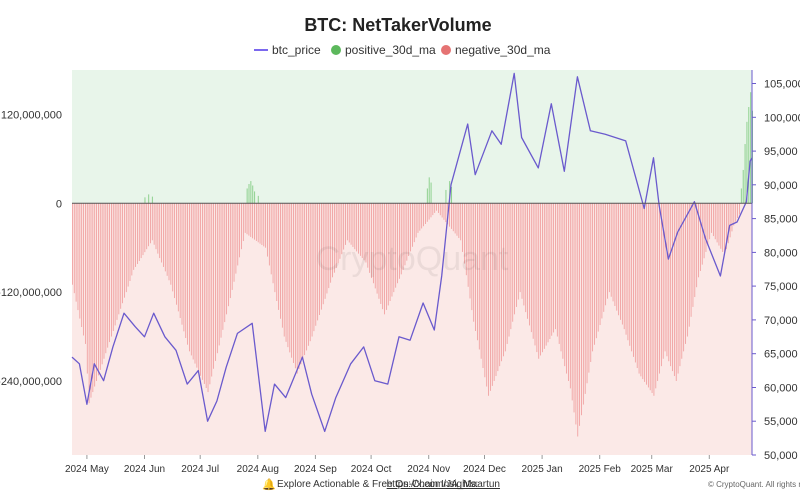  I want to click on right-tick-label: 85,000, so click(781, 220).